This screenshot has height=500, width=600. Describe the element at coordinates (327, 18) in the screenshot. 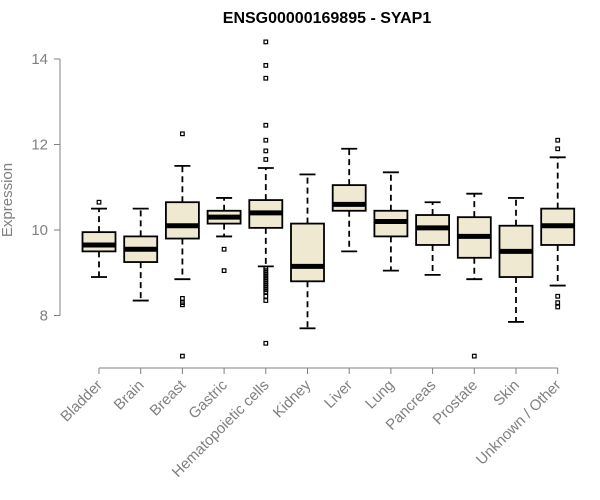

I see `chart-title: ENSG00000169895 - SYAP1` at that location.